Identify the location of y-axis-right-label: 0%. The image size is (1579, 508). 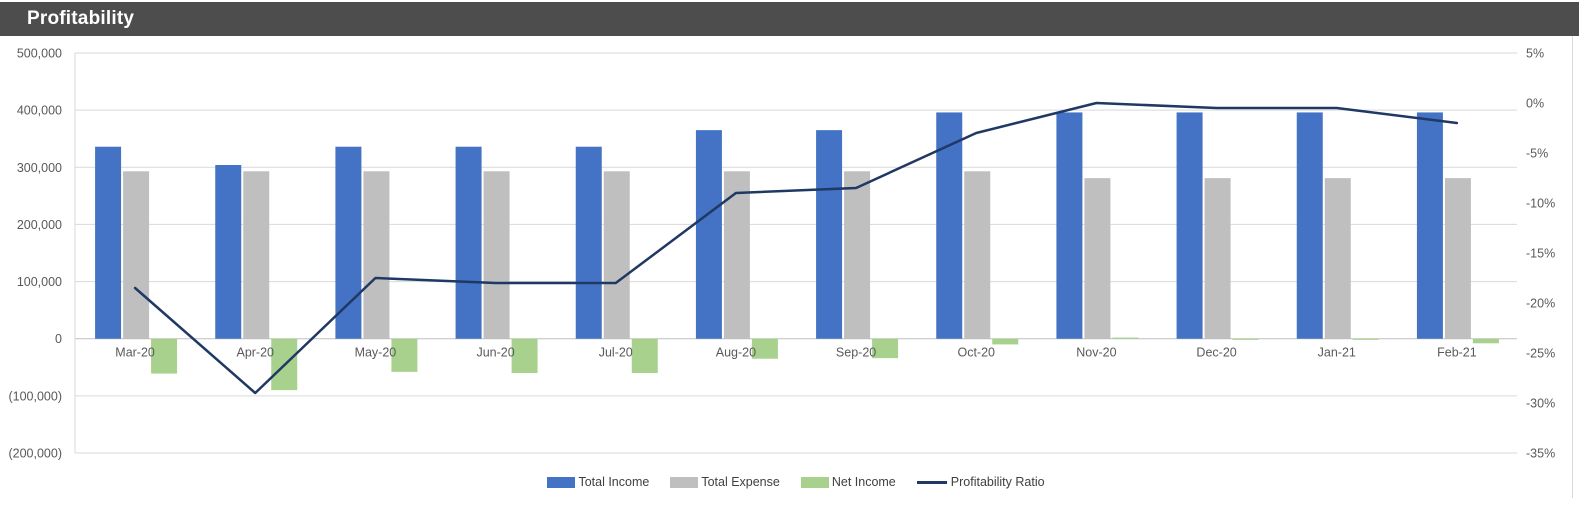
(1535, 104).